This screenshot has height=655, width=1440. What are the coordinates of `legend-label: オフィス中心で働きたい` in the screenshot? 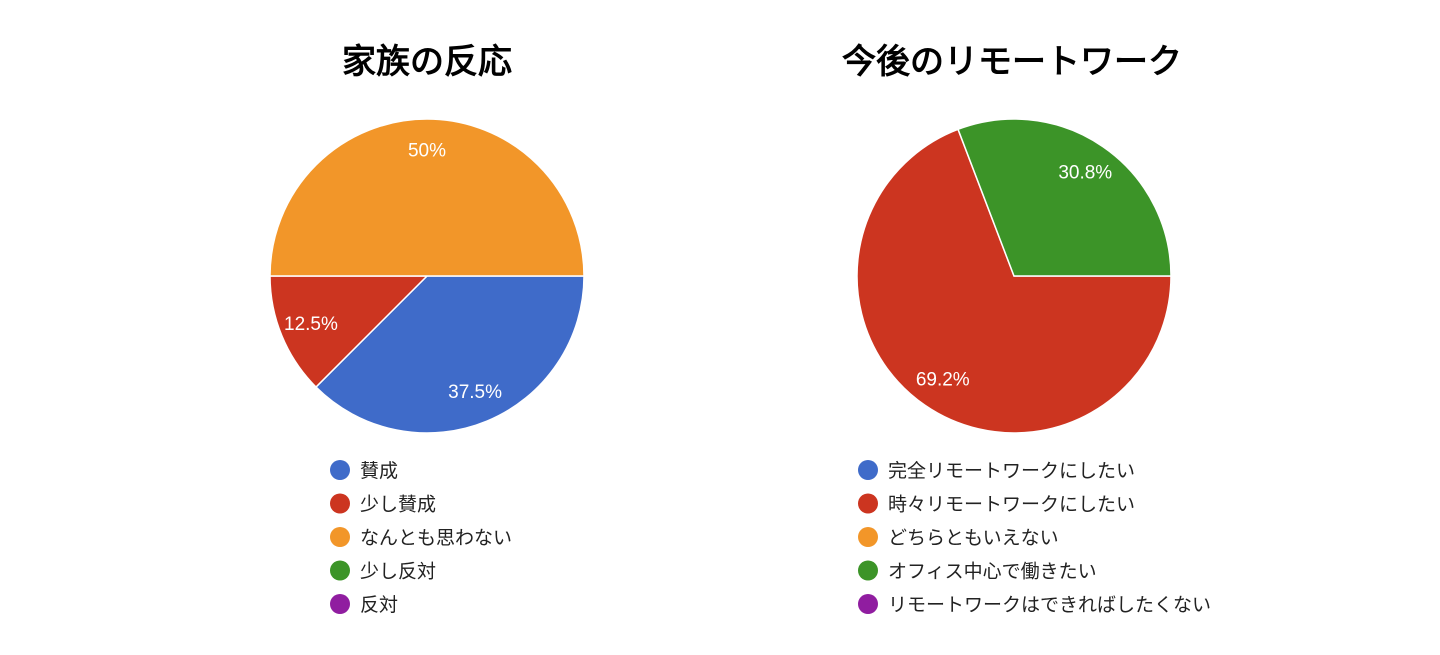 It's located at (992, 572).